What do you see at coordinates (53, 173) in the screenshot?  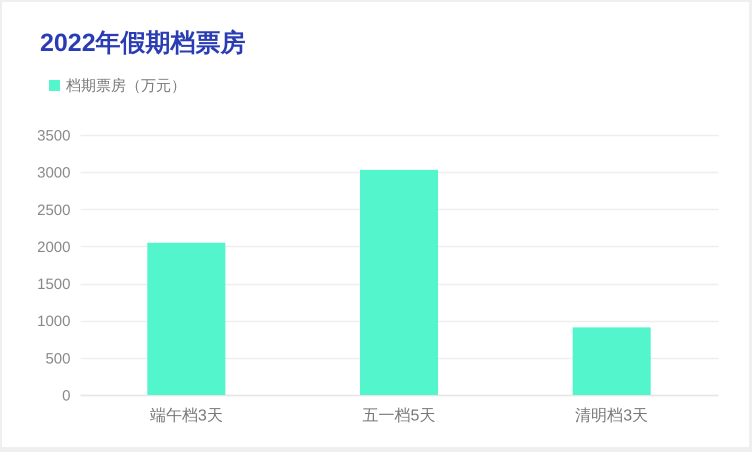 I see `y-tick-label: 3000` at bounding box center [53, 173].